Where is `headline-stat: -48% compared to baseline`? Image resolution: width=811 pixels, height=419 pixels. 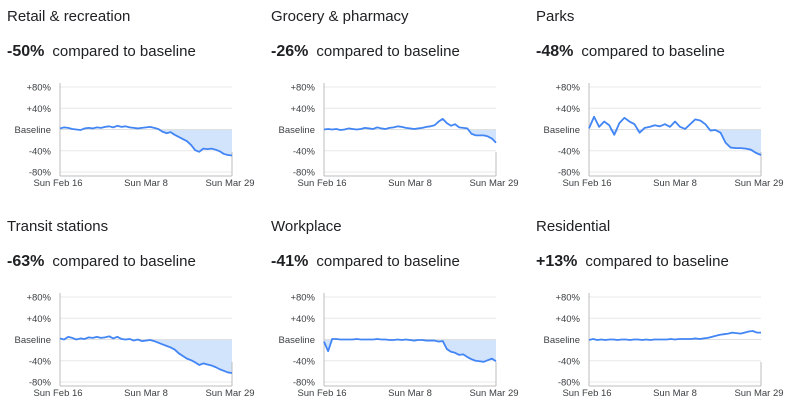 headline-stat: -48% compared to baseline is located at coordinates (630, 52).